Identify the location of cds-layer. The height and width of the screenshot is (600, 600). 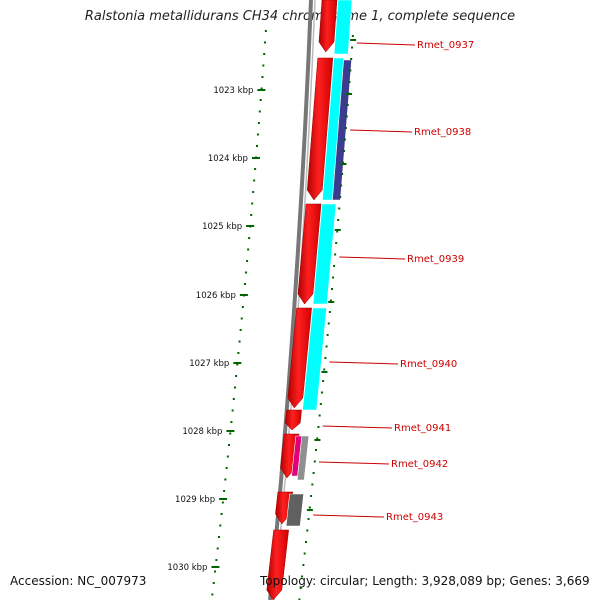
(302, 300).